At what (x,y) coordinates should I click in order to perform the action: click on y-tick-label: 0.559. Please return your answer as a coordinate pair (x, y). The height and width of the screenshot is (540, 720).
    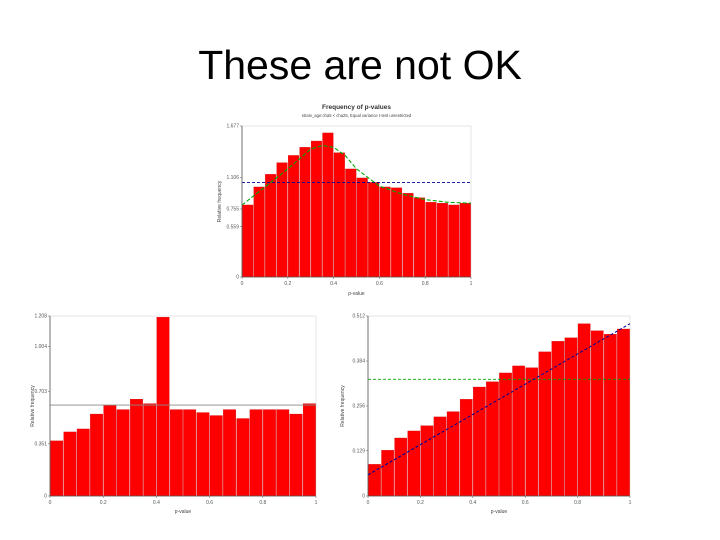
    Looking at the image, I should click on (232, 227).